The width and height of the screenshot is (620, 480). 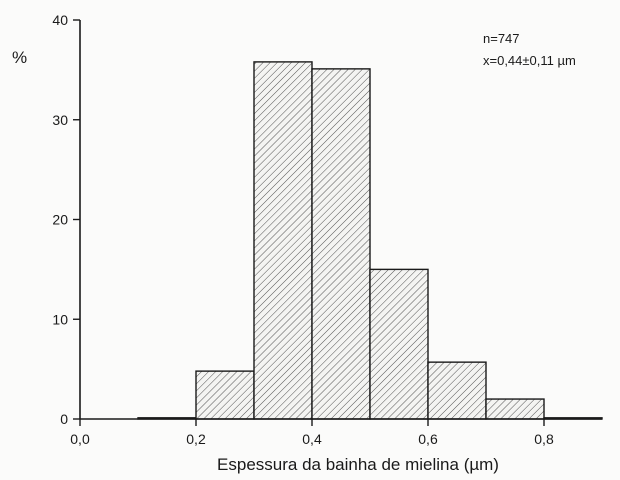 I want to click on sample-size-annotation: n=747, so click(x=501, y=38).